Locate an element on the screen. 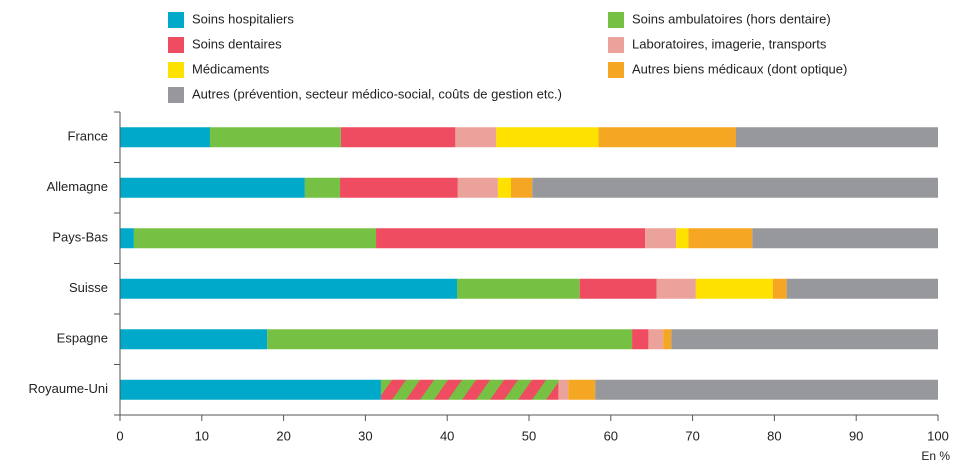 This screenshot has width=954, height=464. legend-label: Autres biens médicaux (dont optique) is located at coordinates (739, 68).